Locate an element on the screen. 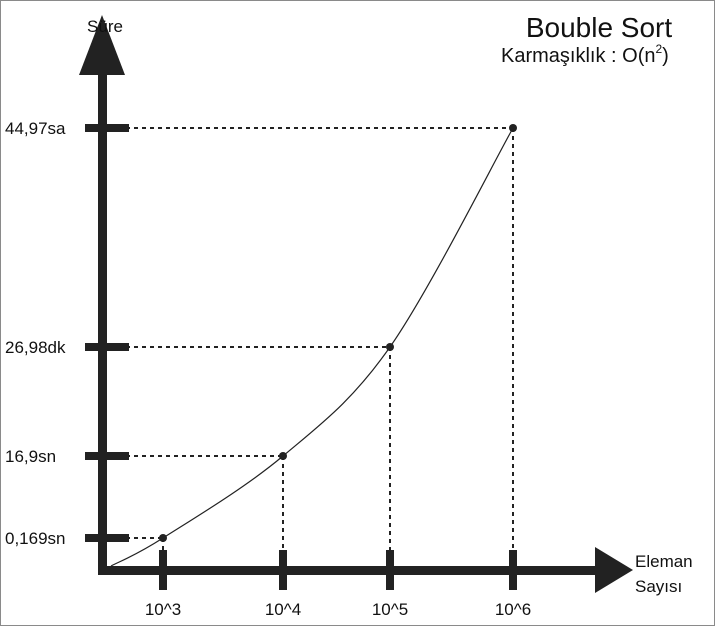 The image size is (715, 626). subtitle-suffix: ) is located at coordinates (665, 56).